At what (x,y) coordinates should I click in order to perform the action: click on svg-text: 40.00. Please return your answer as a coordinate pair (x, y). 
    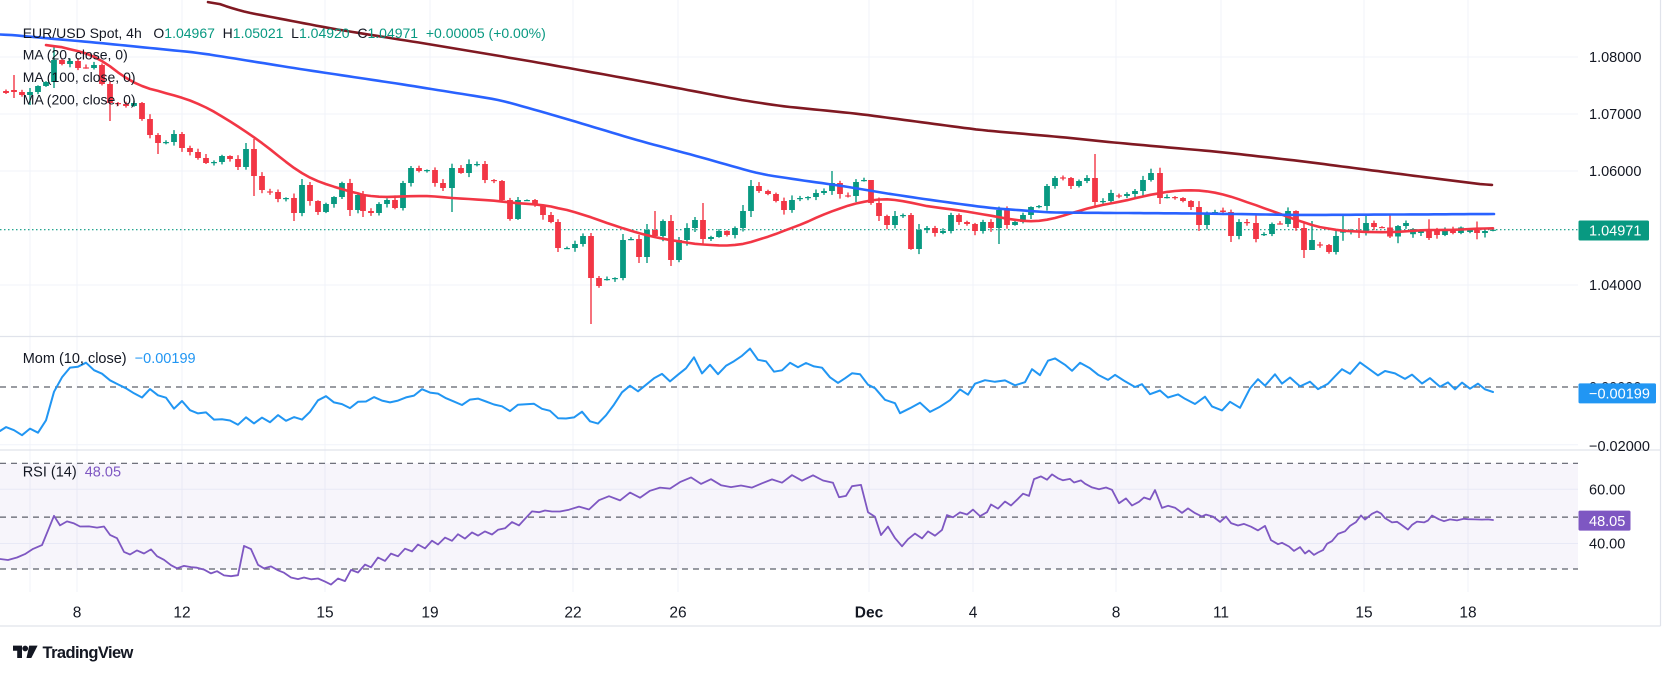
    Looking at the image, I should click on (1607, 545).